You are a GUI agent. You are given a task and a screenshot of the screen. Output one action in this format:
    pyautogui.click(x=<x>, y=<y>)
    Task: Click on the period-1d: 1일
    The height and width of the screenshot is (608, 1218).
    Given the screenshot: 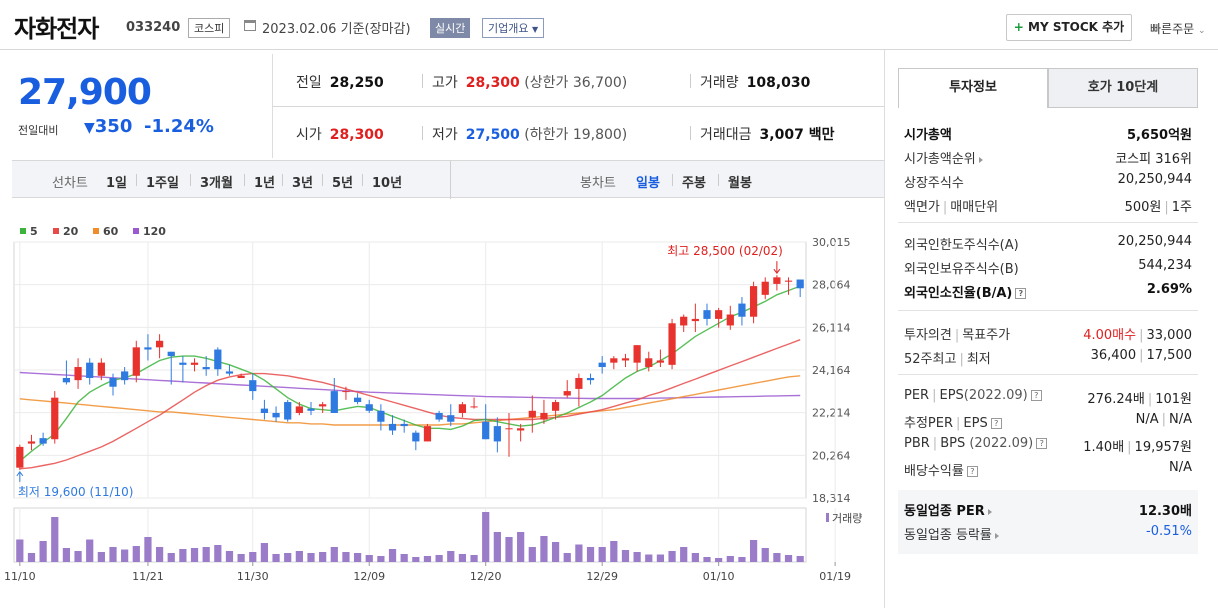 What is the action you would take?
    pyautogui.click(x=117, y=183)
    